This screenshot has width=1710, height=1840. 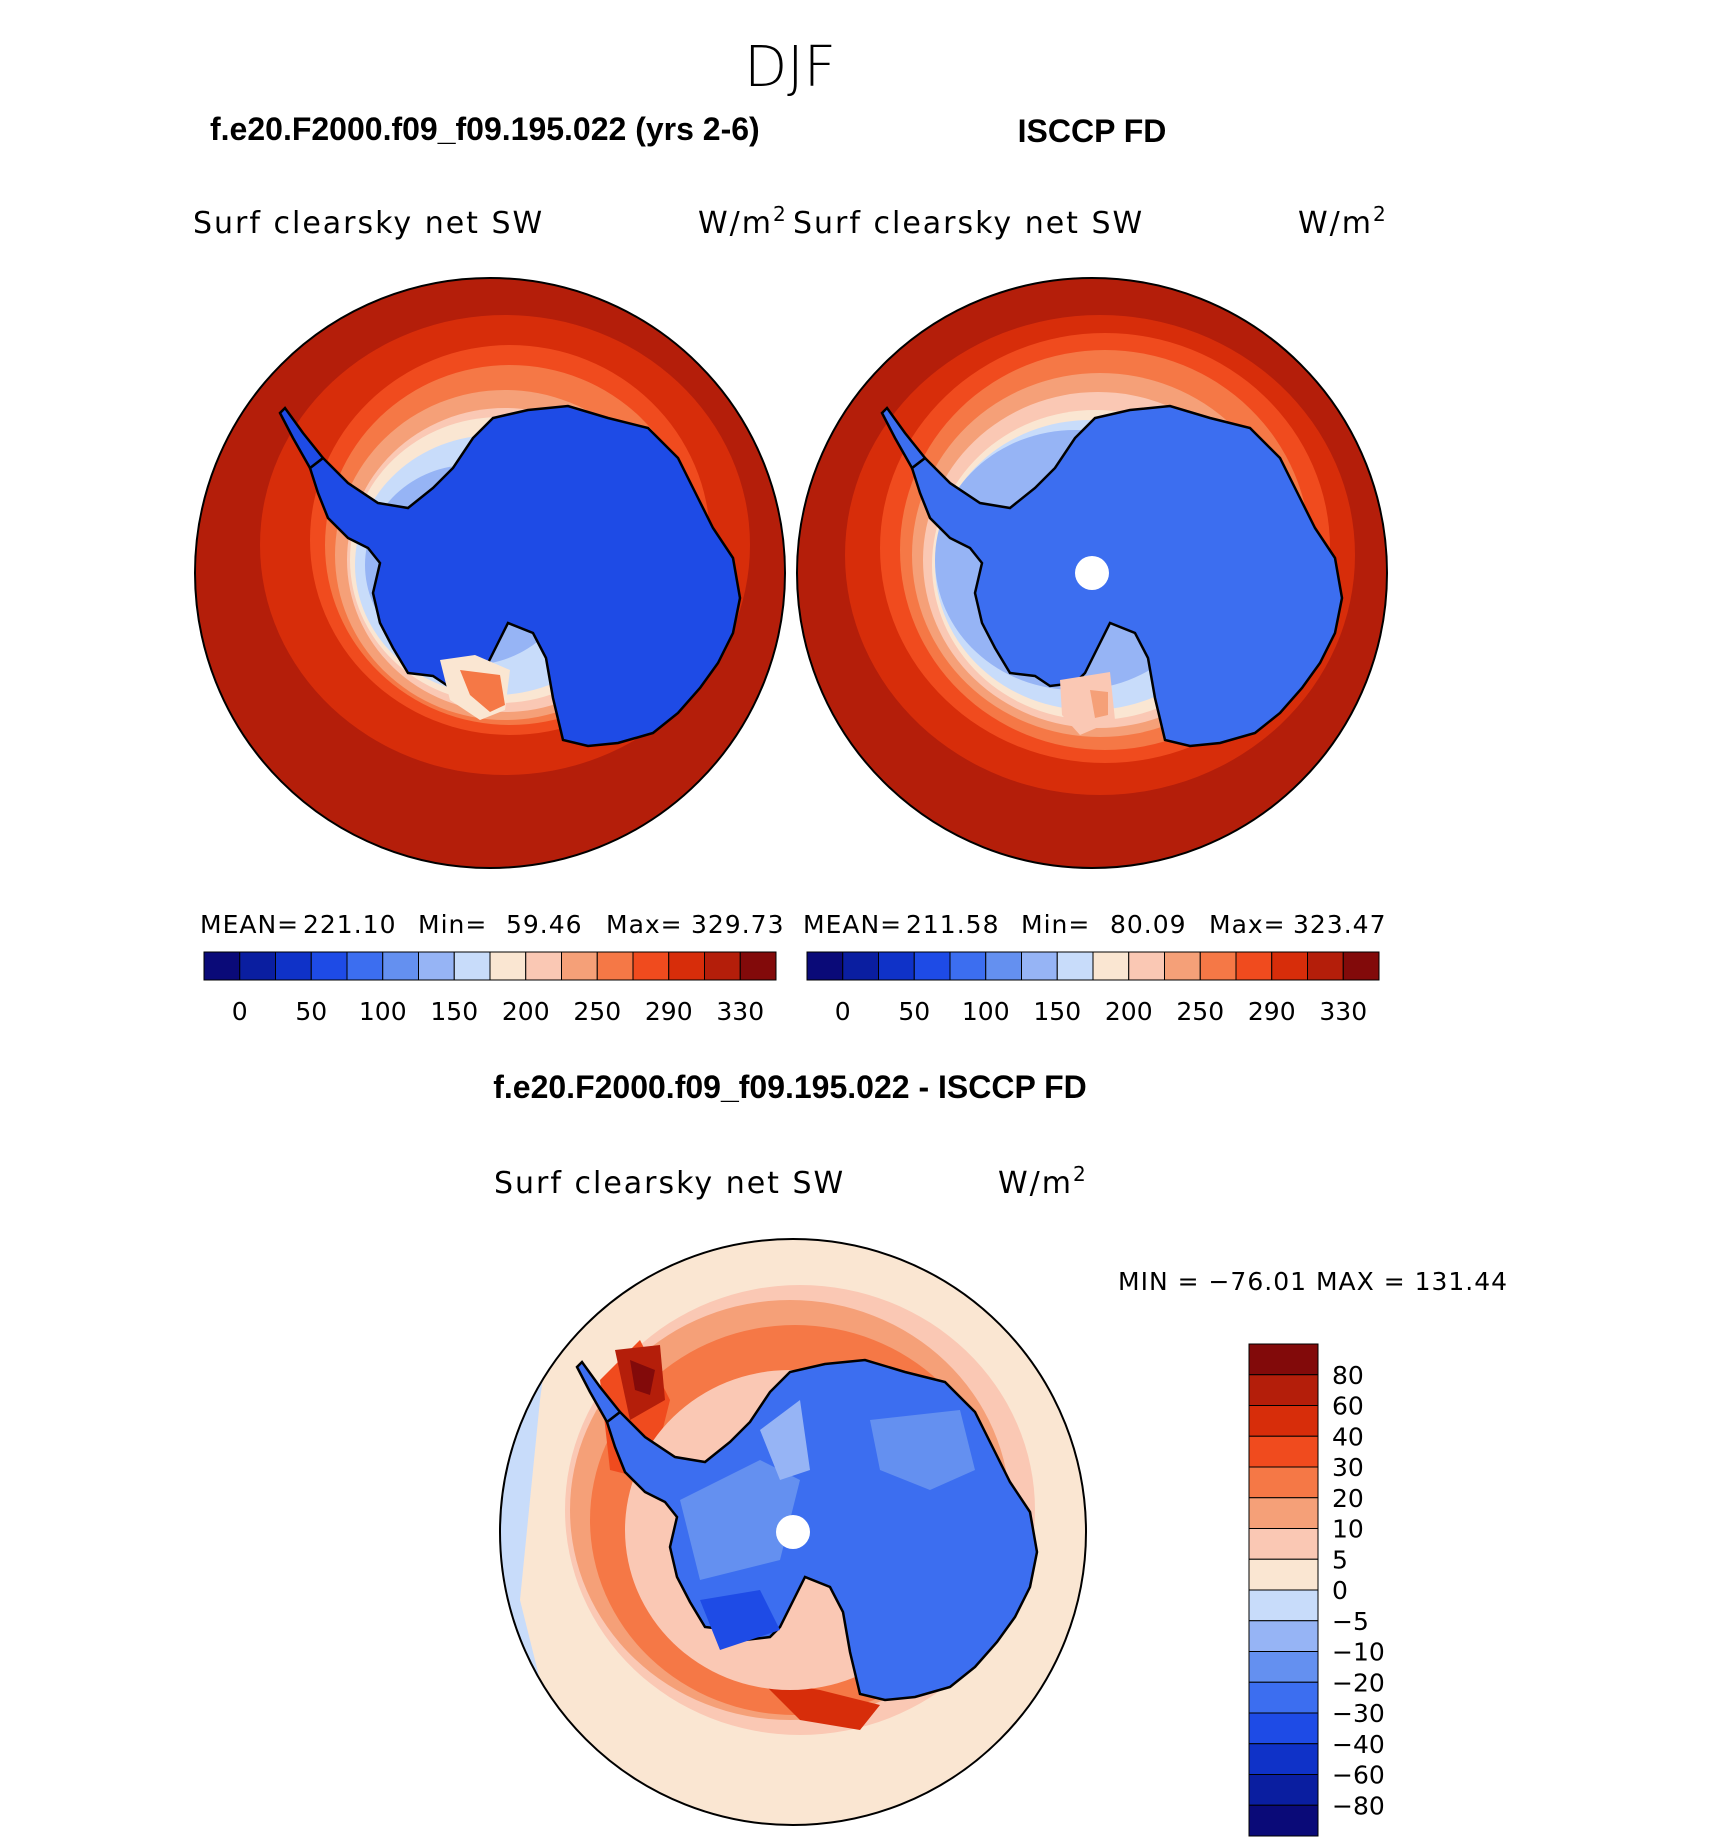 I want to click on diff-polar-map, so click(x=793, y=1532).